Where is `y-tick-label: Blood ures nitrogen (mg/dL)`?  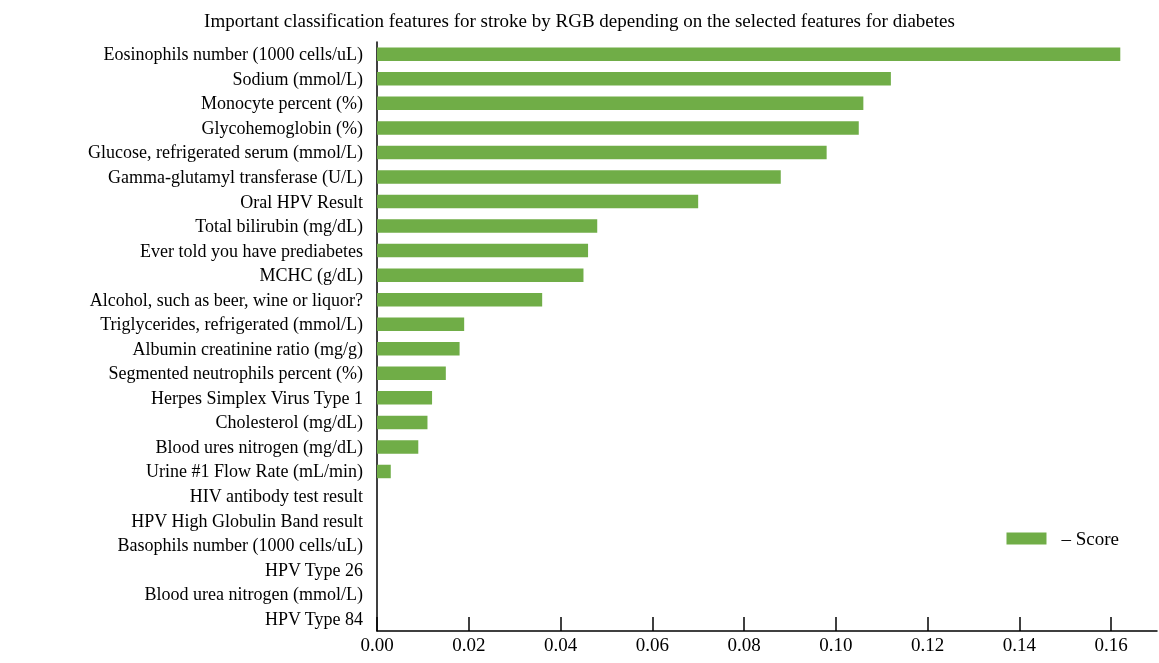
y-tick-label: Blood ures nitrogen (mg/dL) is located at coordinates (259, 447).